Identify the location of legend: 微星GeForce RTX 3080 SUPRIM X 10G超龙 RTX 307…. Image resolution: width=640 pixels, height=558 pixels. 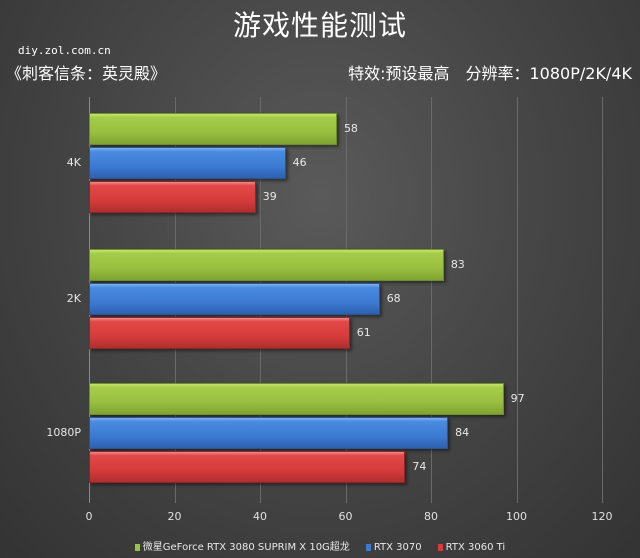
(320, 545).